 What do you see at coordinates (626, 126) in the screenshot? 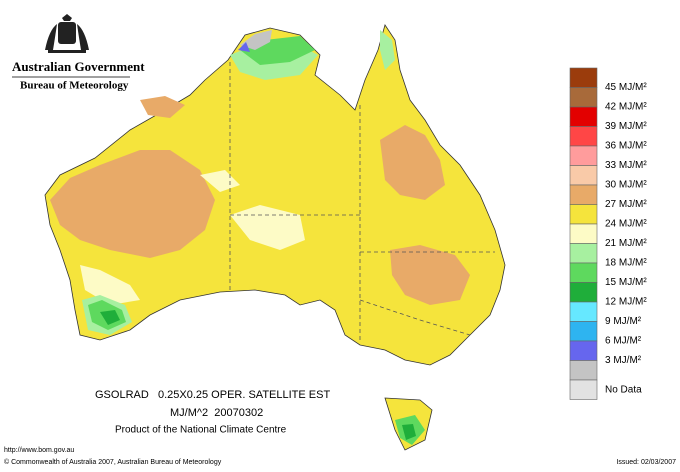
I see `legend-label: 39 MJ/M²` at bounding box center [626, 126].